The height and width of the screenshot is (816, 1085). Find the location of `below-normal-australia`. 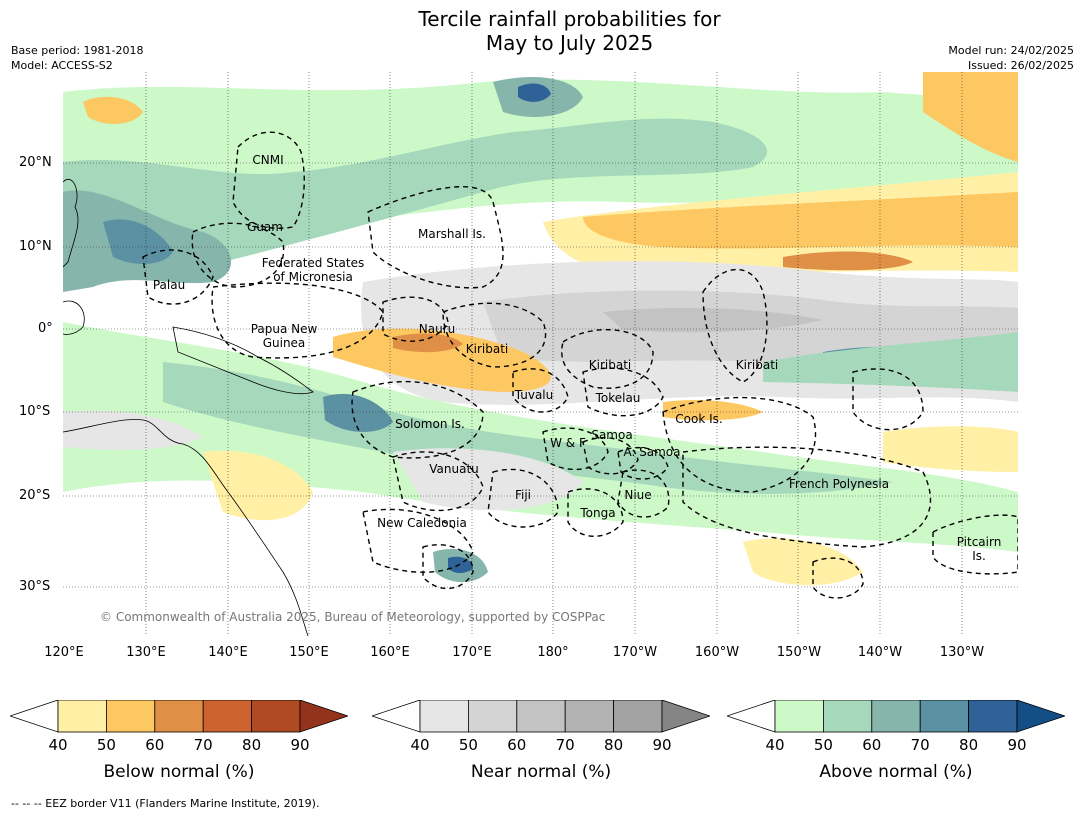

below-normal-australia is located at coordinates (258, 485).